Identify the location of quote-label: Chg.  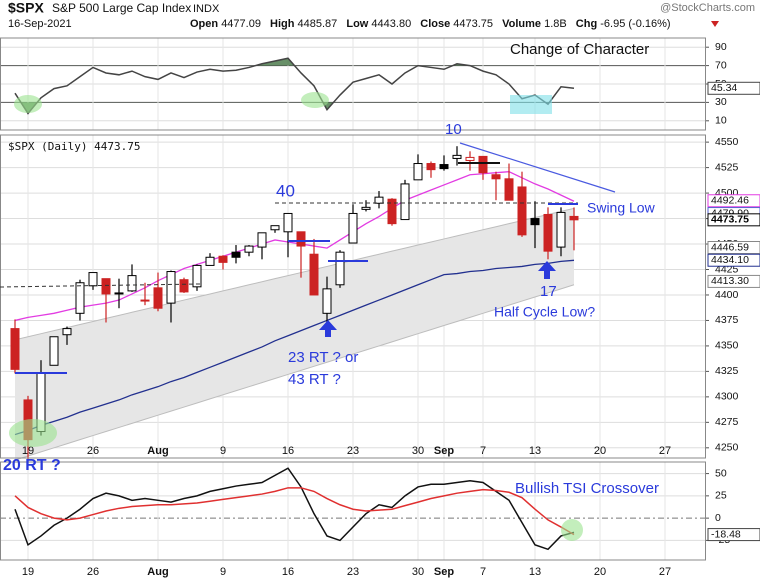
(586, 24).